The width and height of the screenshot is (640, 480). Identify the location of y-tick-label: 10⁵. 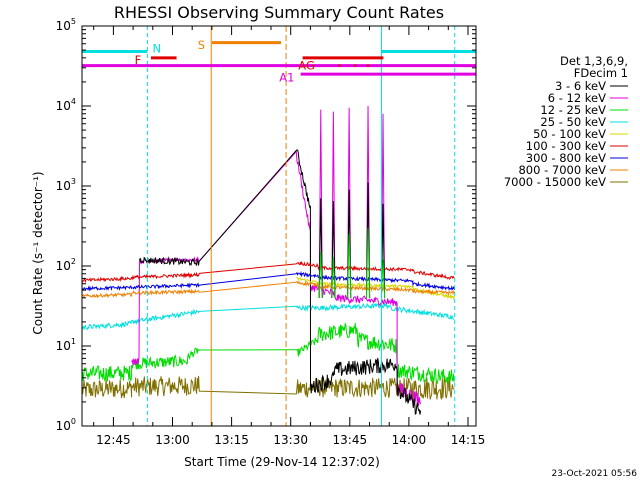
(66, 25).